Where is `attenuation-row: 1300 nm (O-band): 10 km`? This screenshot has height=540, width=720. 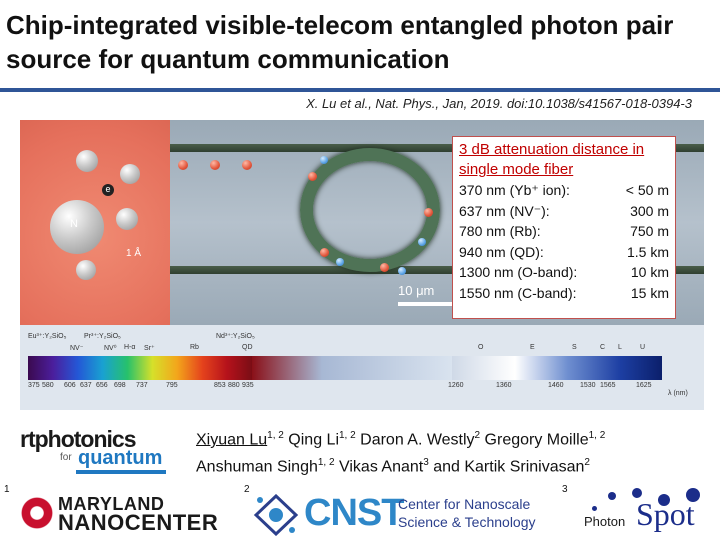 attenuation-row: 1300 nm (O-band): 10 km is located at coordinates (564, 272).